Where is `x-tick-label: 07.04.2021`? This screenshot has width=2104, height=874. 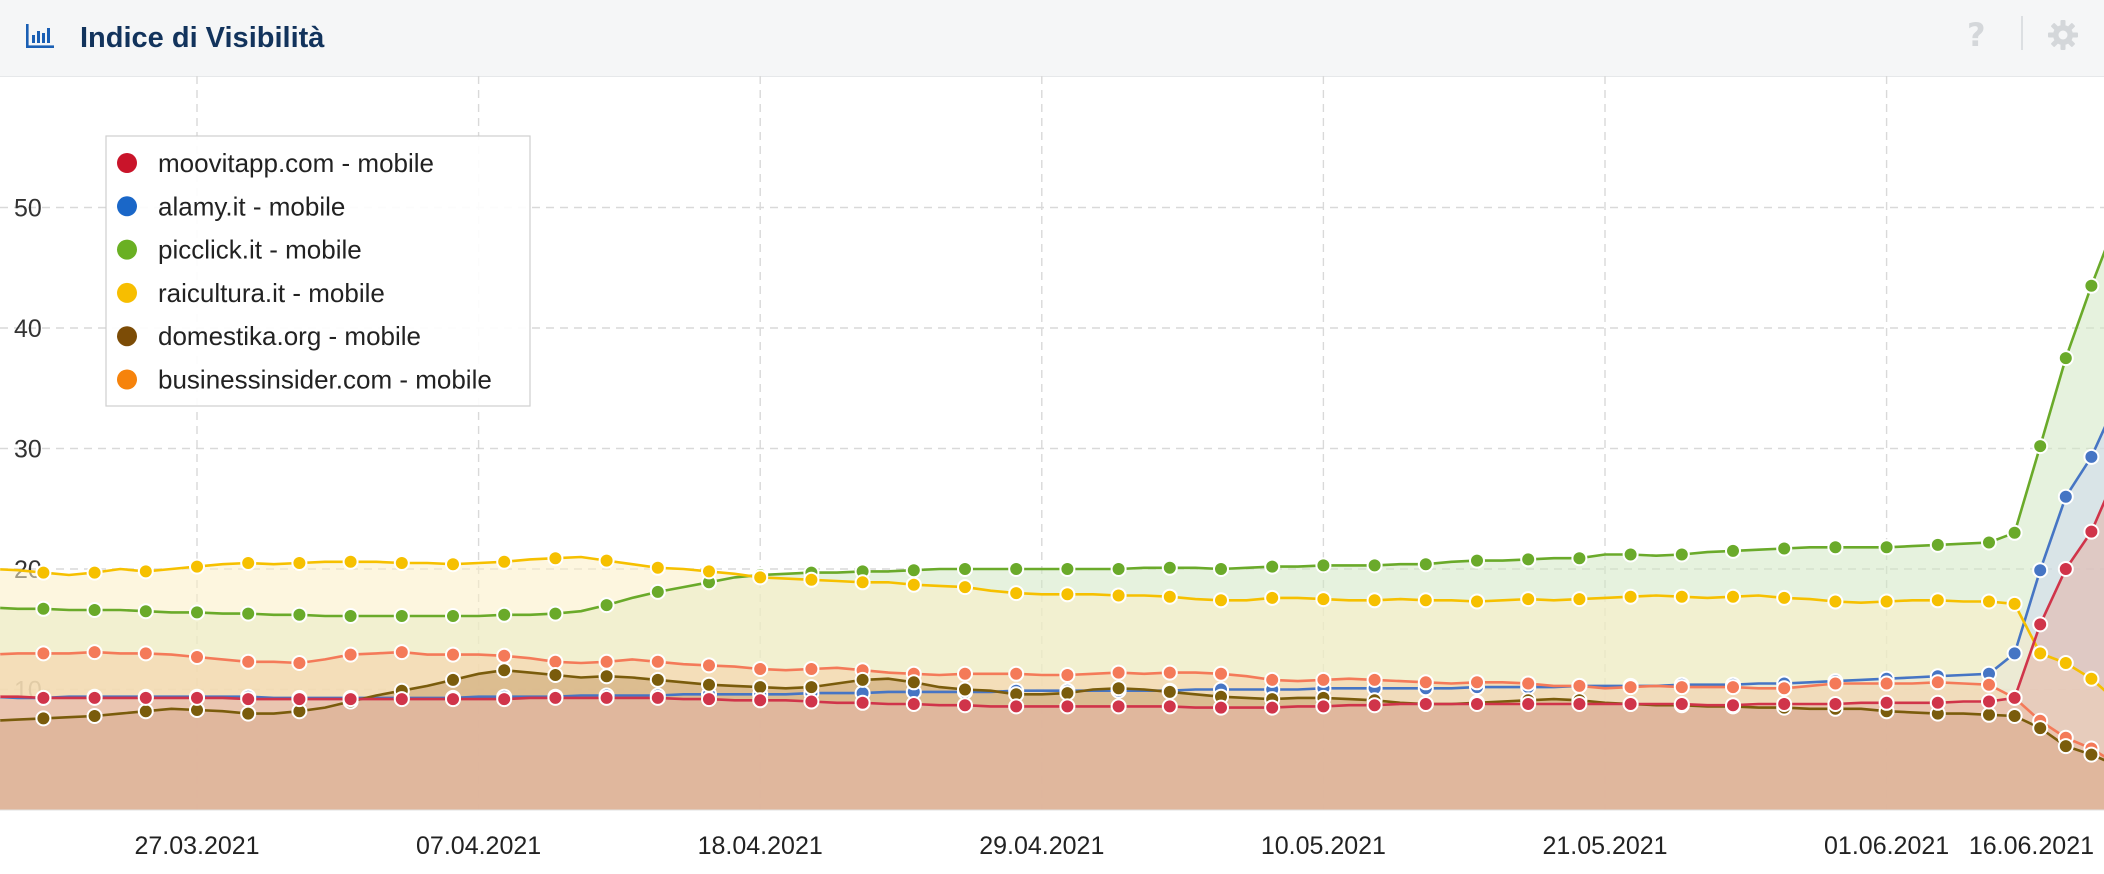 x-tick-label: 07.04.2021 is located at coordinates (478, 846).